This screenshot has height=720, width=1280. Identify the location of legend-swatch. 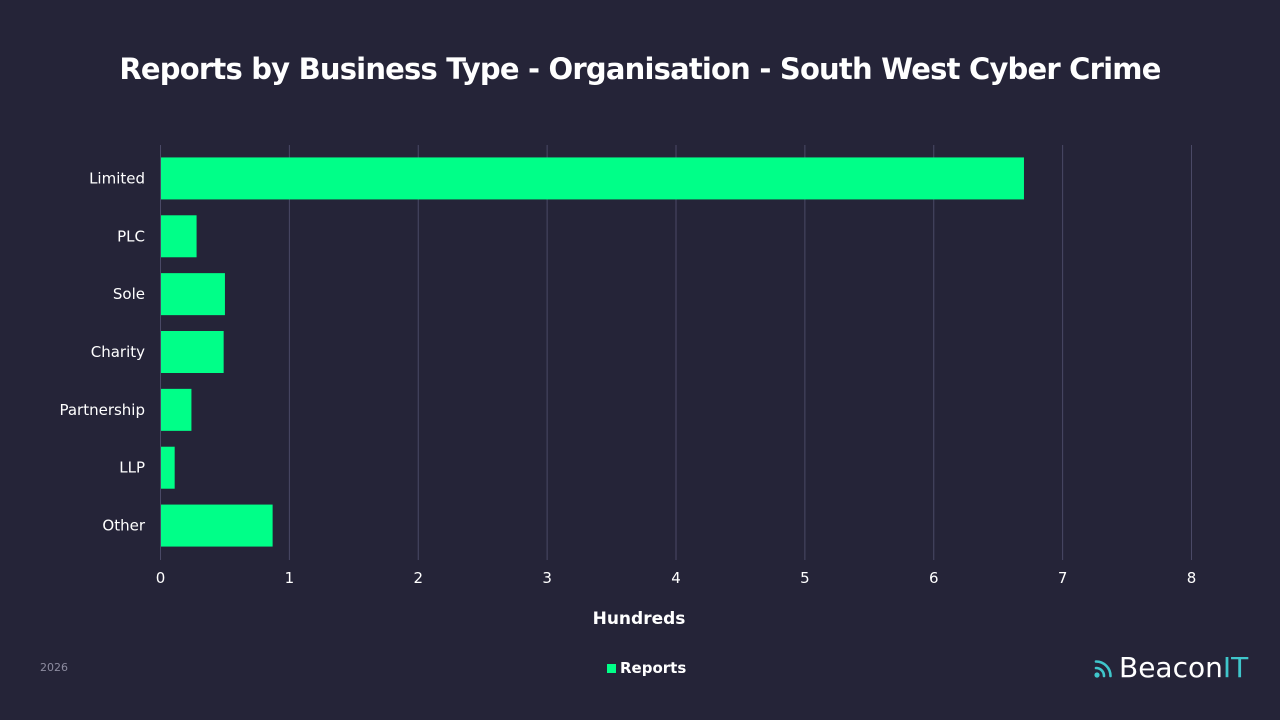
(611, 668).